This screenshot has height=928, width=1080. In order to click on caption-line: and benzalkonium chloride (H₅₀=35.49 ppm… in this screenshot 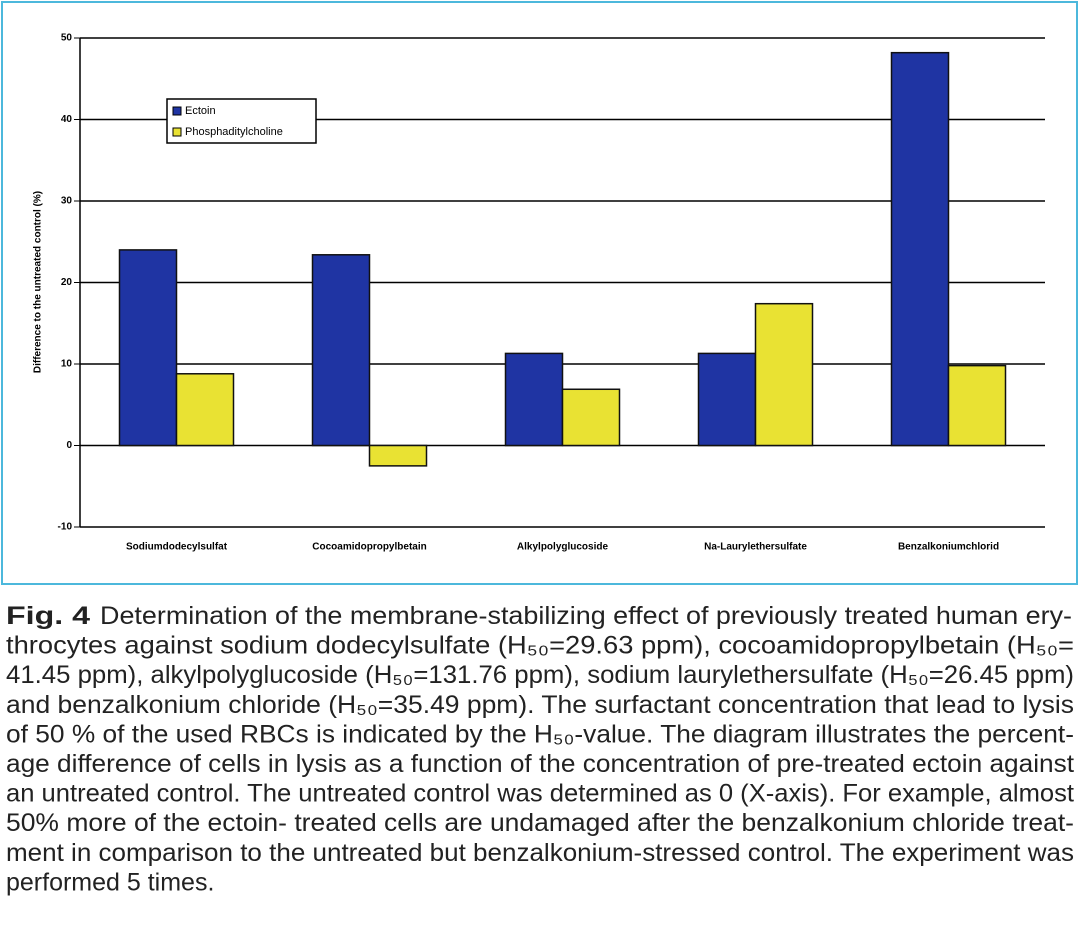, I will do `click(540, 705)`.